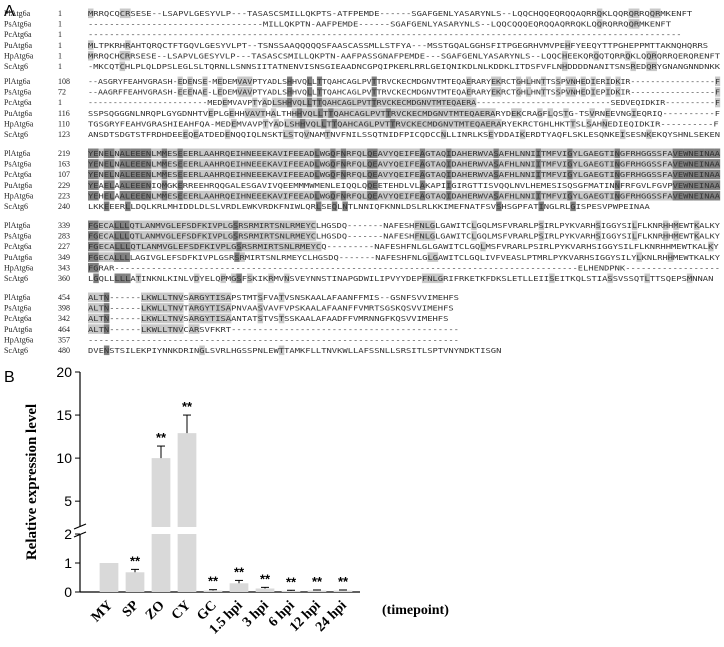 The height and width of the screenshot is (647, 724). I want to click on residue-start: 1, so click(60, 55).